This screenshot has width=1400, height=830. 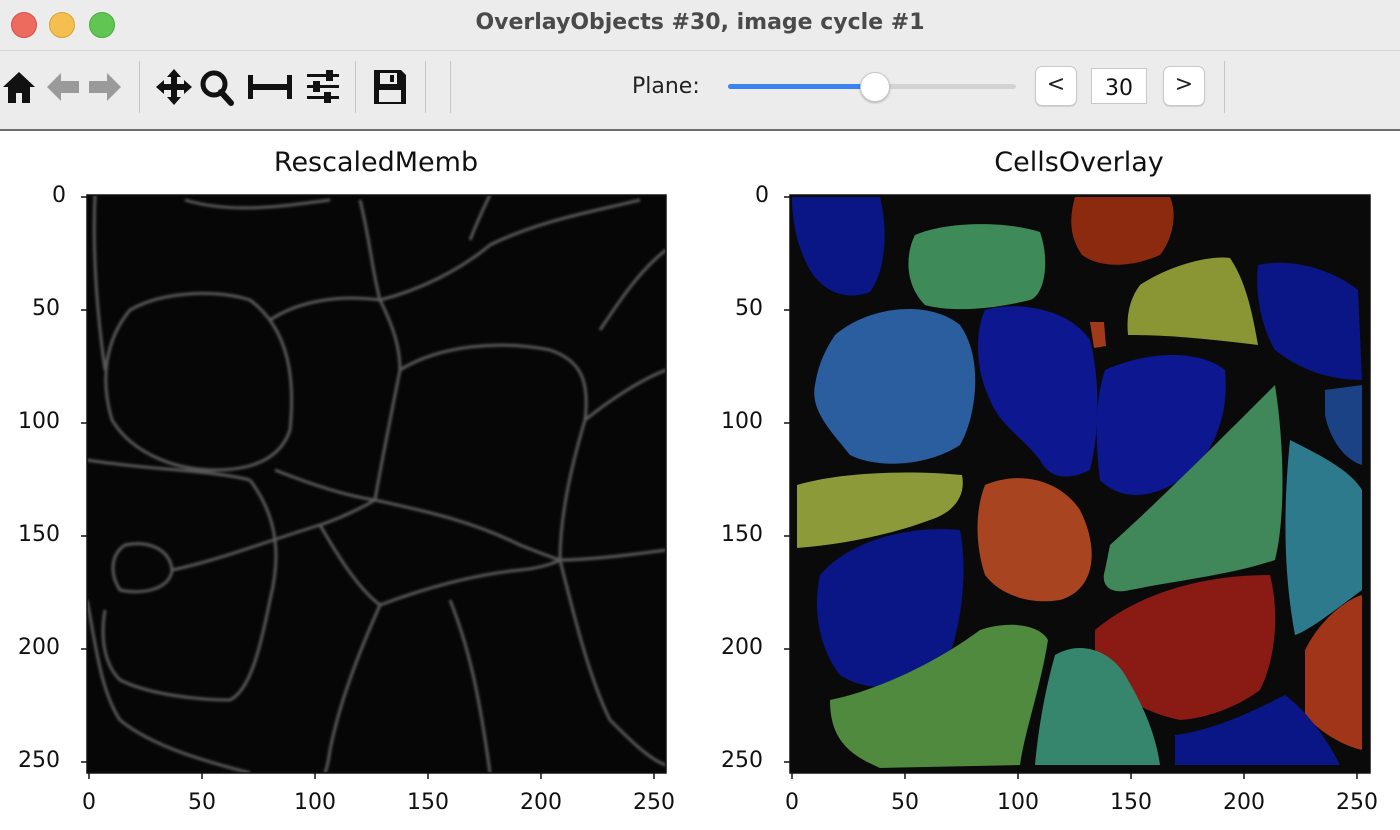 What do you see at coordinates (1184, 86) in the screenshot?
I see `next-plane-button: >` at bounding box center [1184, 86].